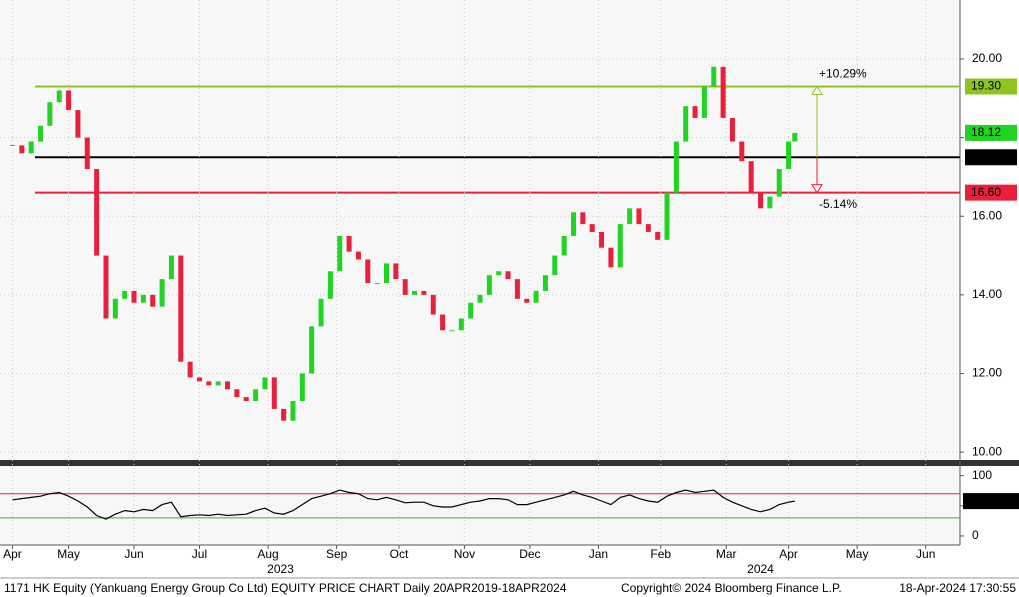 The width and height of the screenshot is (1019, 597). Describe the element at coordinates (986, 156) in the screenshot. I see `reference-label: 17.50` at that location.